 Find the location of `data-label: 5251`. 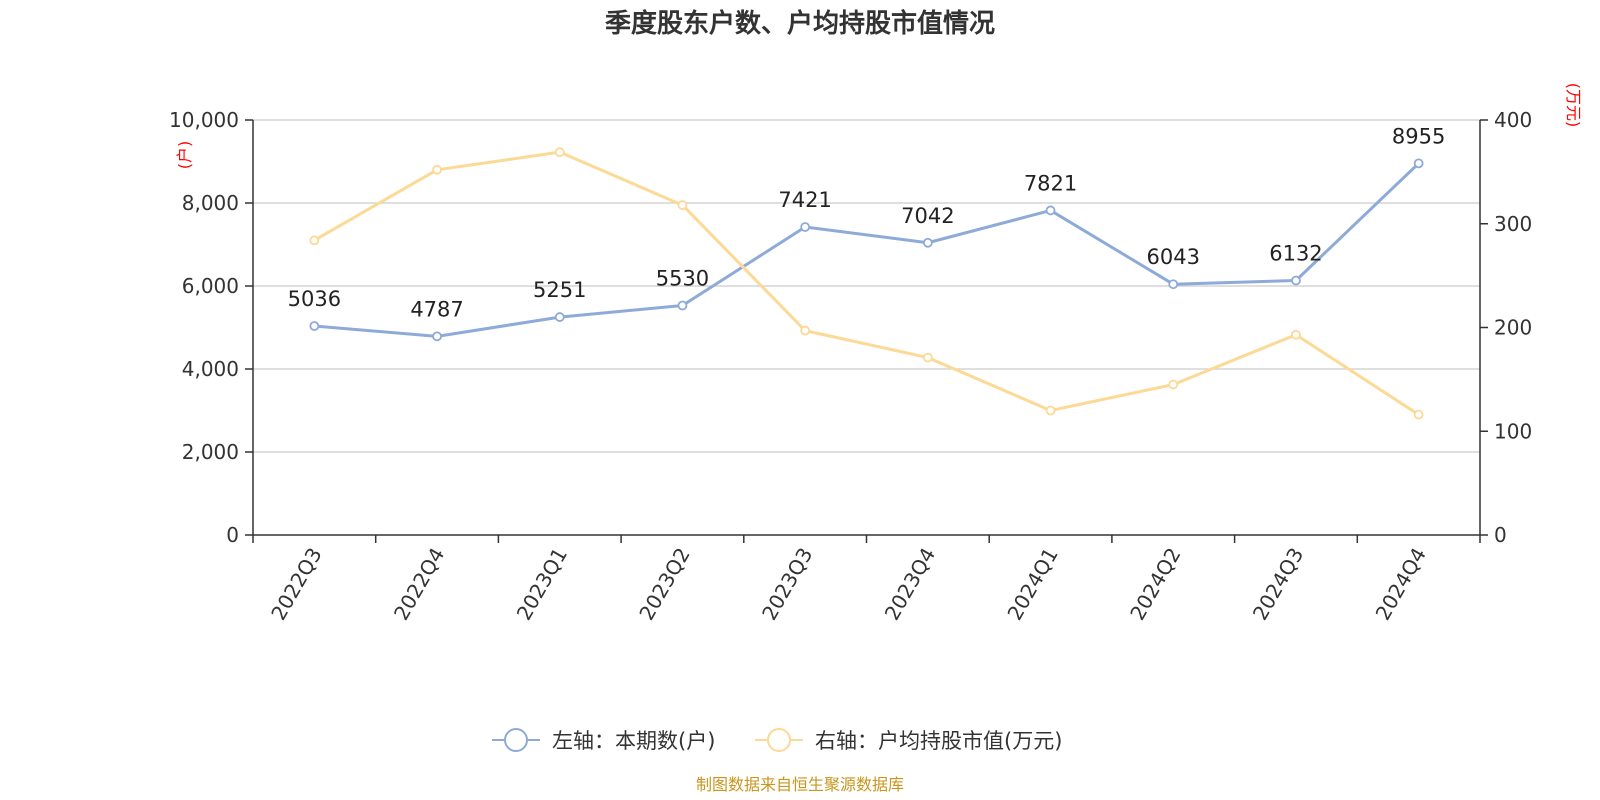

data-label: 5251 is located at coordinates (559, 290).